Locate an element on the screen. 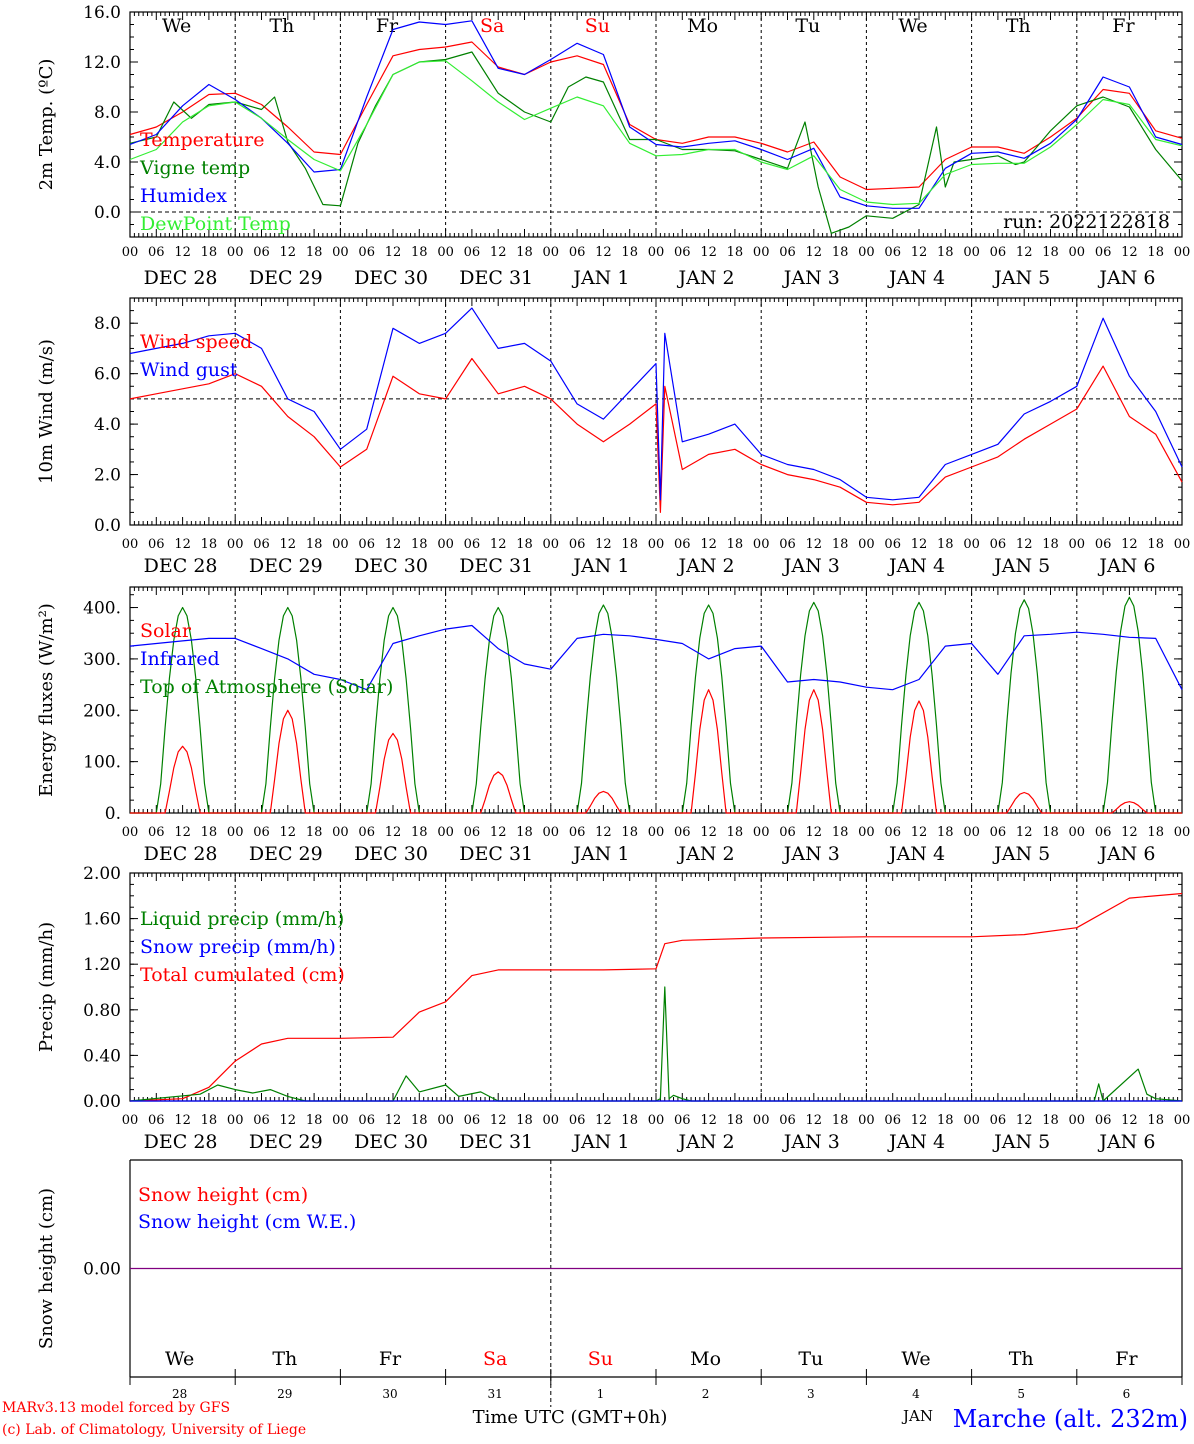  y-tick-label: 200. is located at coordinates (102, 711).